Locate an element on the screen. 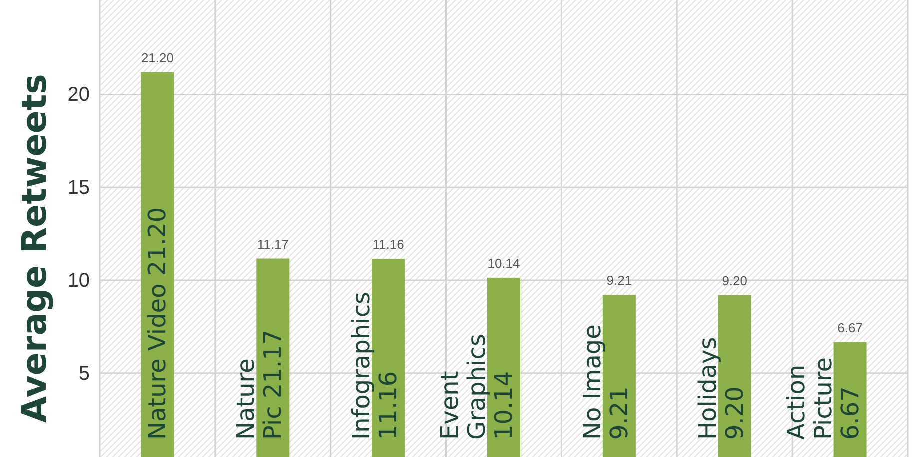 The image size is (913, 457). y-tick-label: 20 is located at coordinates (79, 95).